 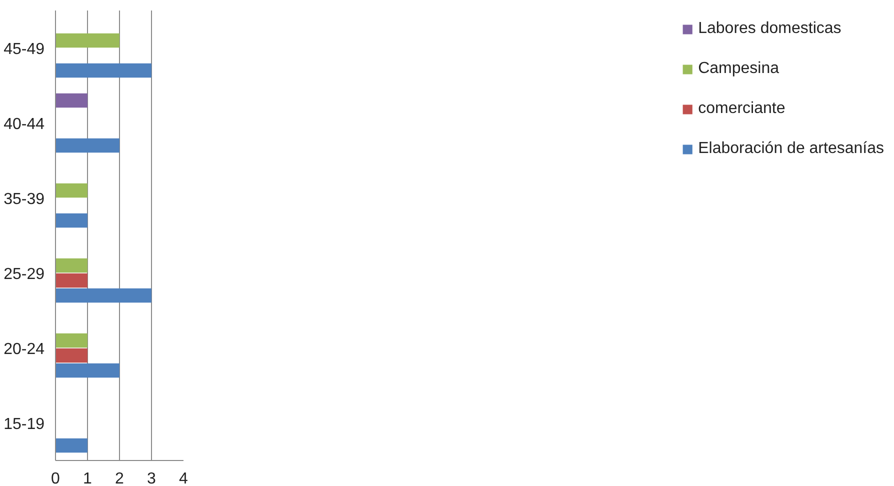 I want to click on legend-label: Elaboración de artesanías, so click(x=791, y=149).